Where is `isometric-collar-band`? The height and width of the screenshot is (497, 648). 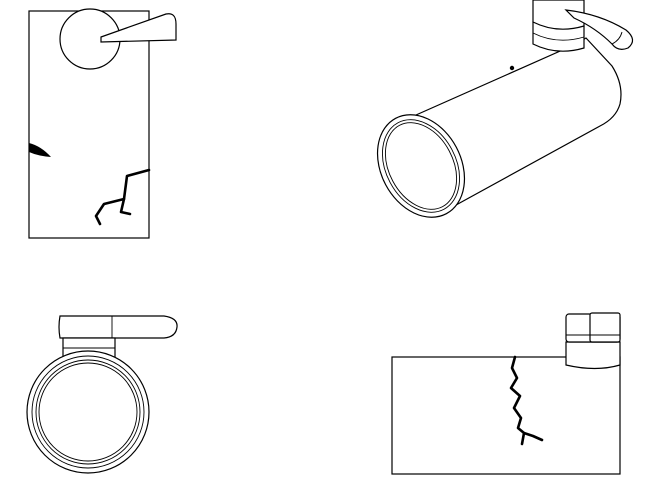
isometric-collar-band is located at coordinates (558, 36).